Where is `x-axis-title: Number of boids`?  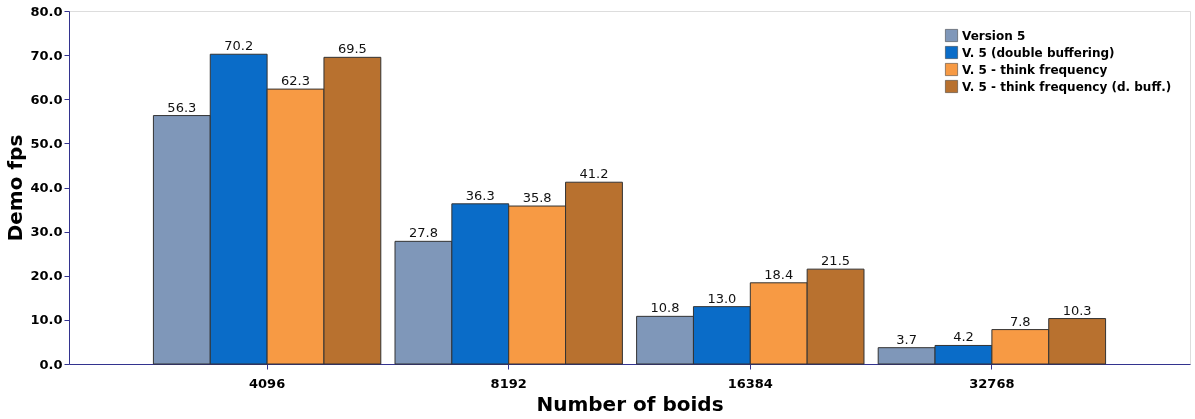 x-axis-title: Number of boids is located at coordinates (630, 403).